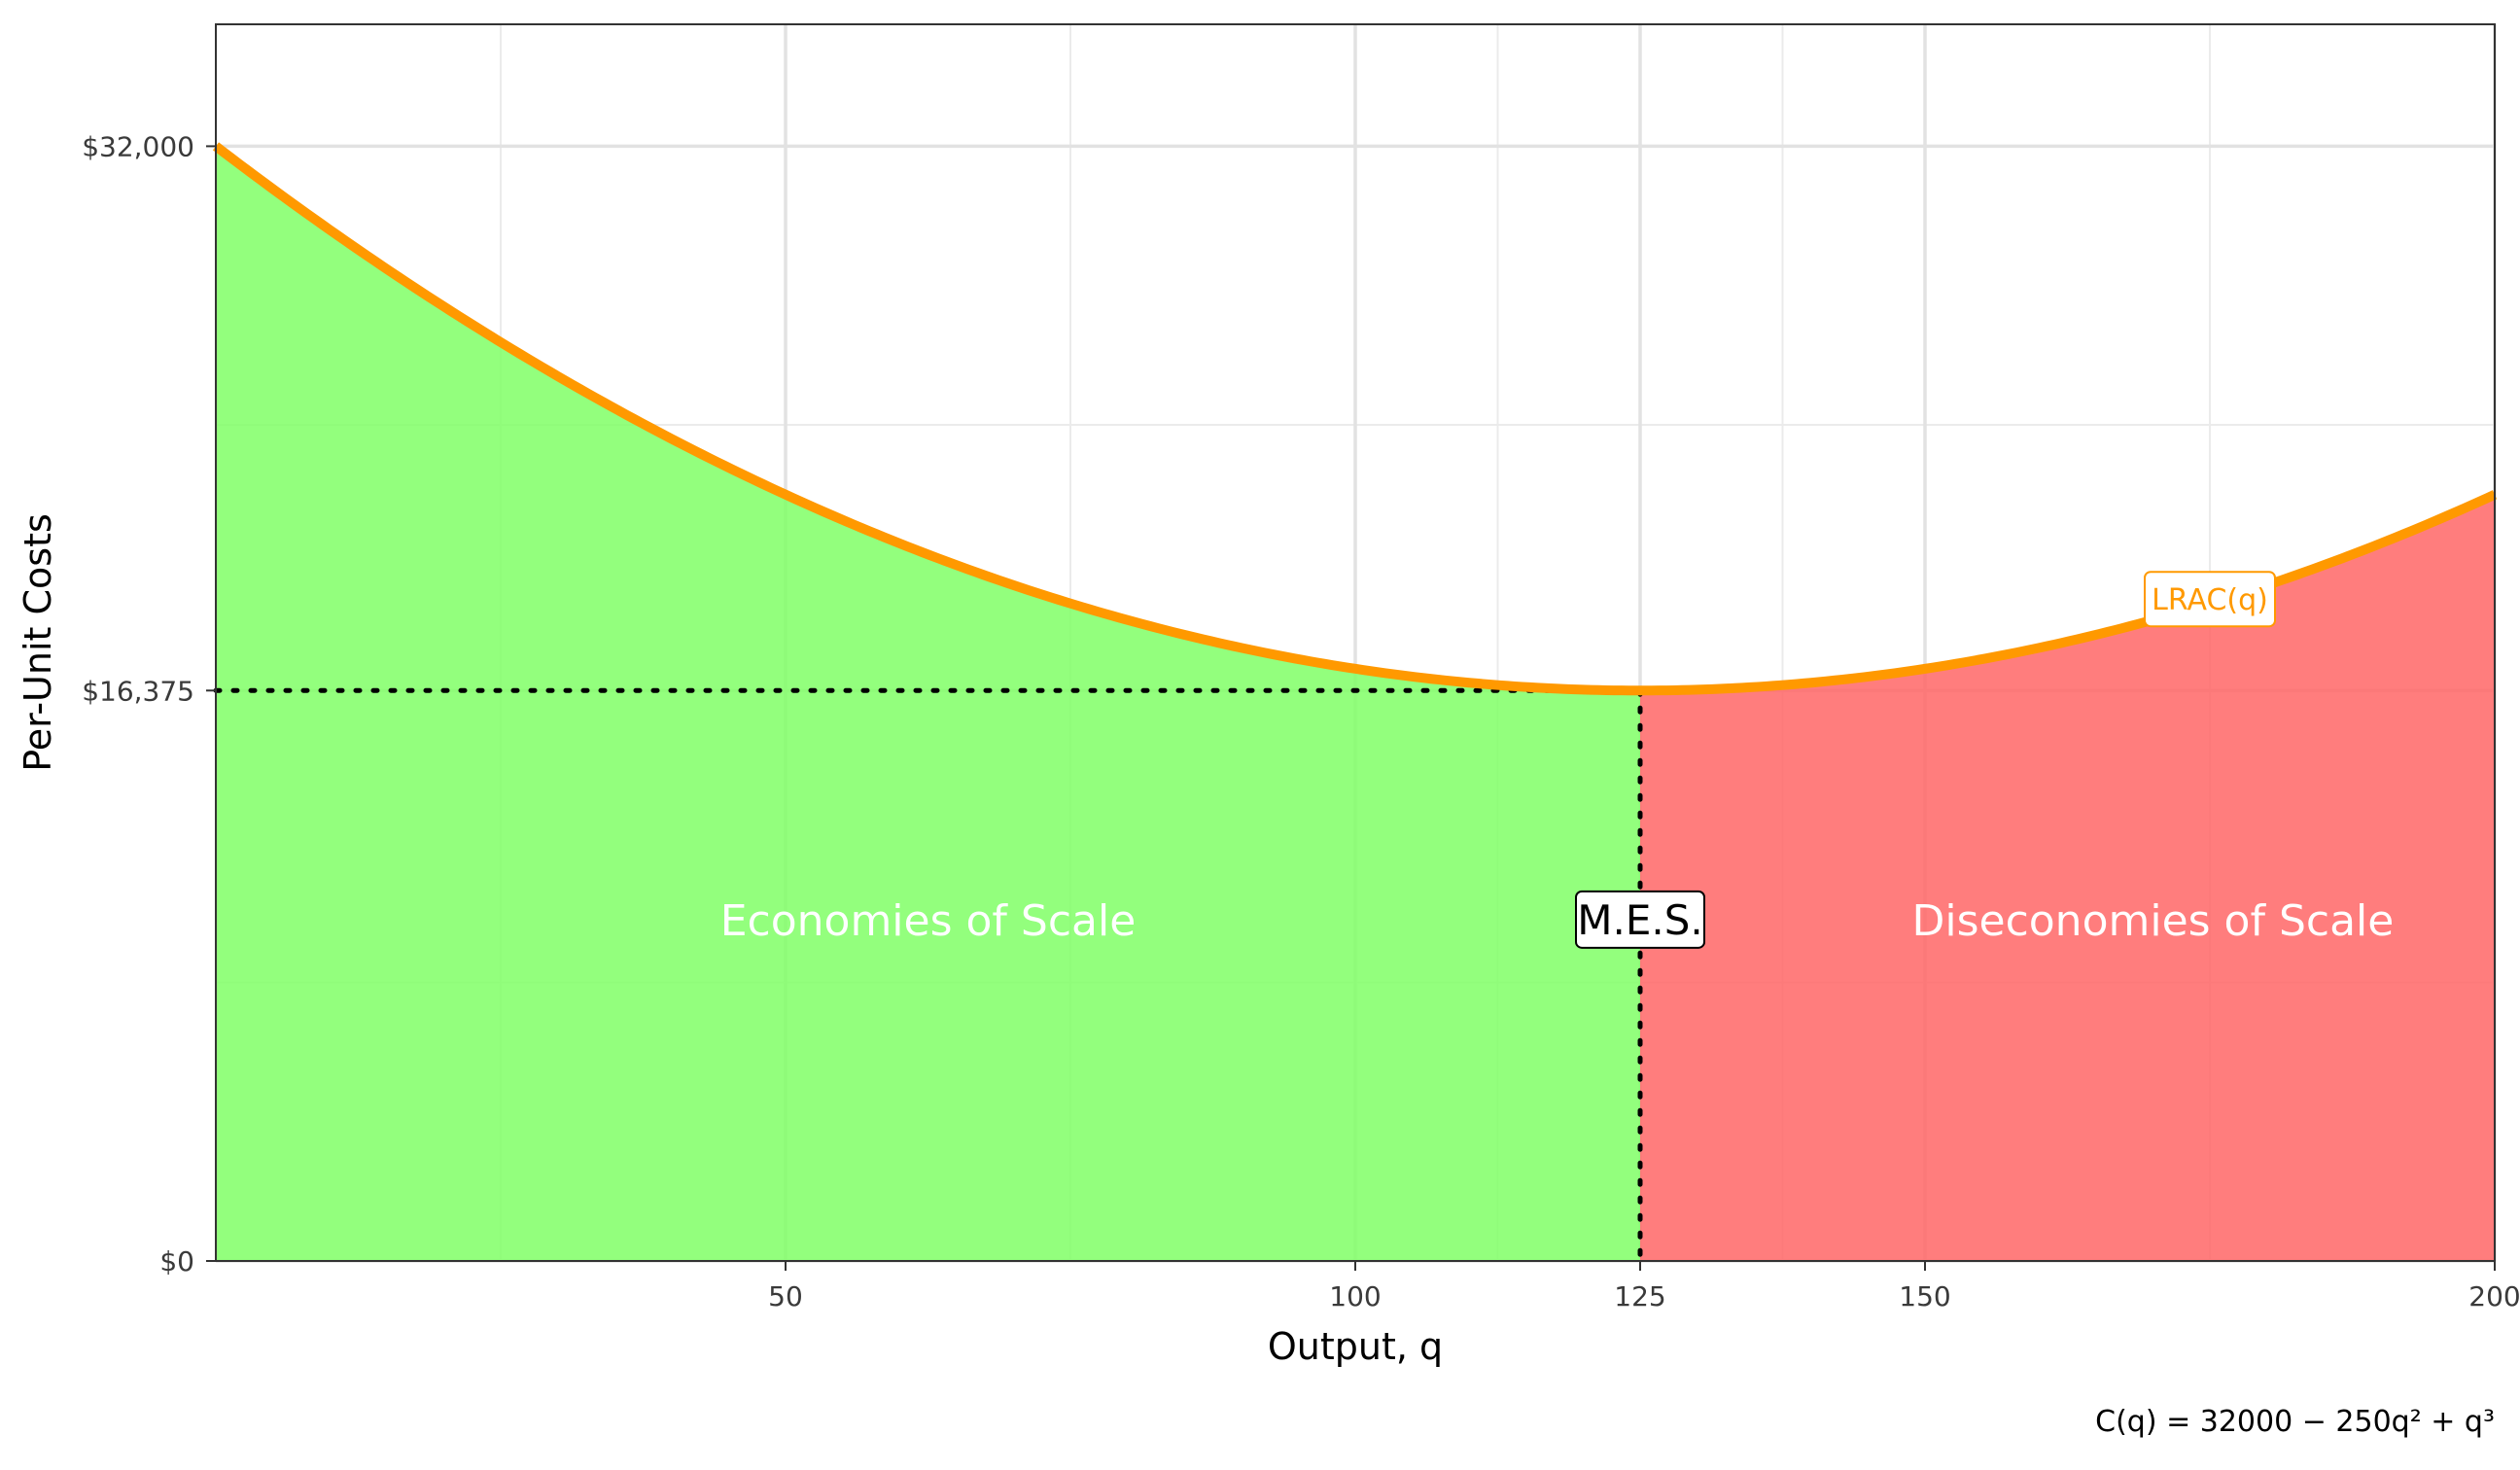 This screenshot has width=2520, height=1470. I want to click on y-axis-title: Per-Unit Costs, so click(38, 642).